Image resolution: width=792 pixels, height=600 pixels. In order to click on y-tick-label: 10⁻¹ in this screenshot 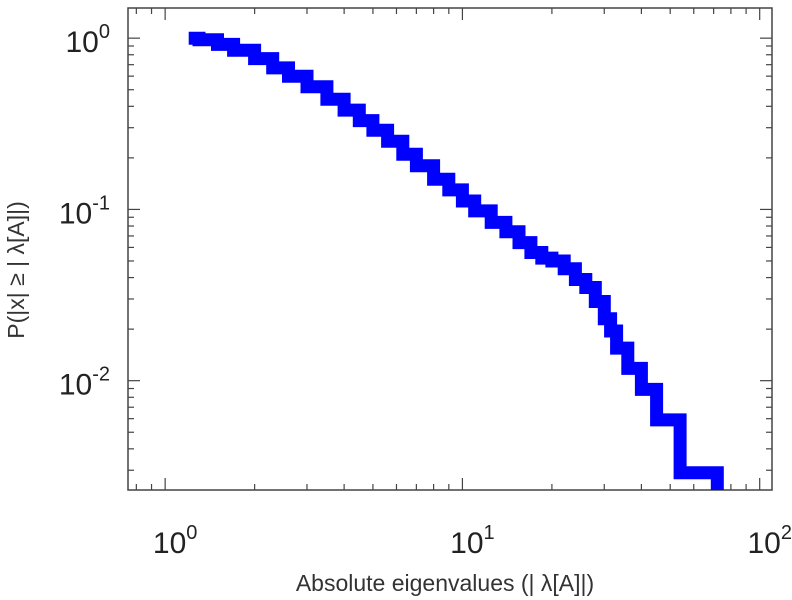, I will do `click(84, 211)`.